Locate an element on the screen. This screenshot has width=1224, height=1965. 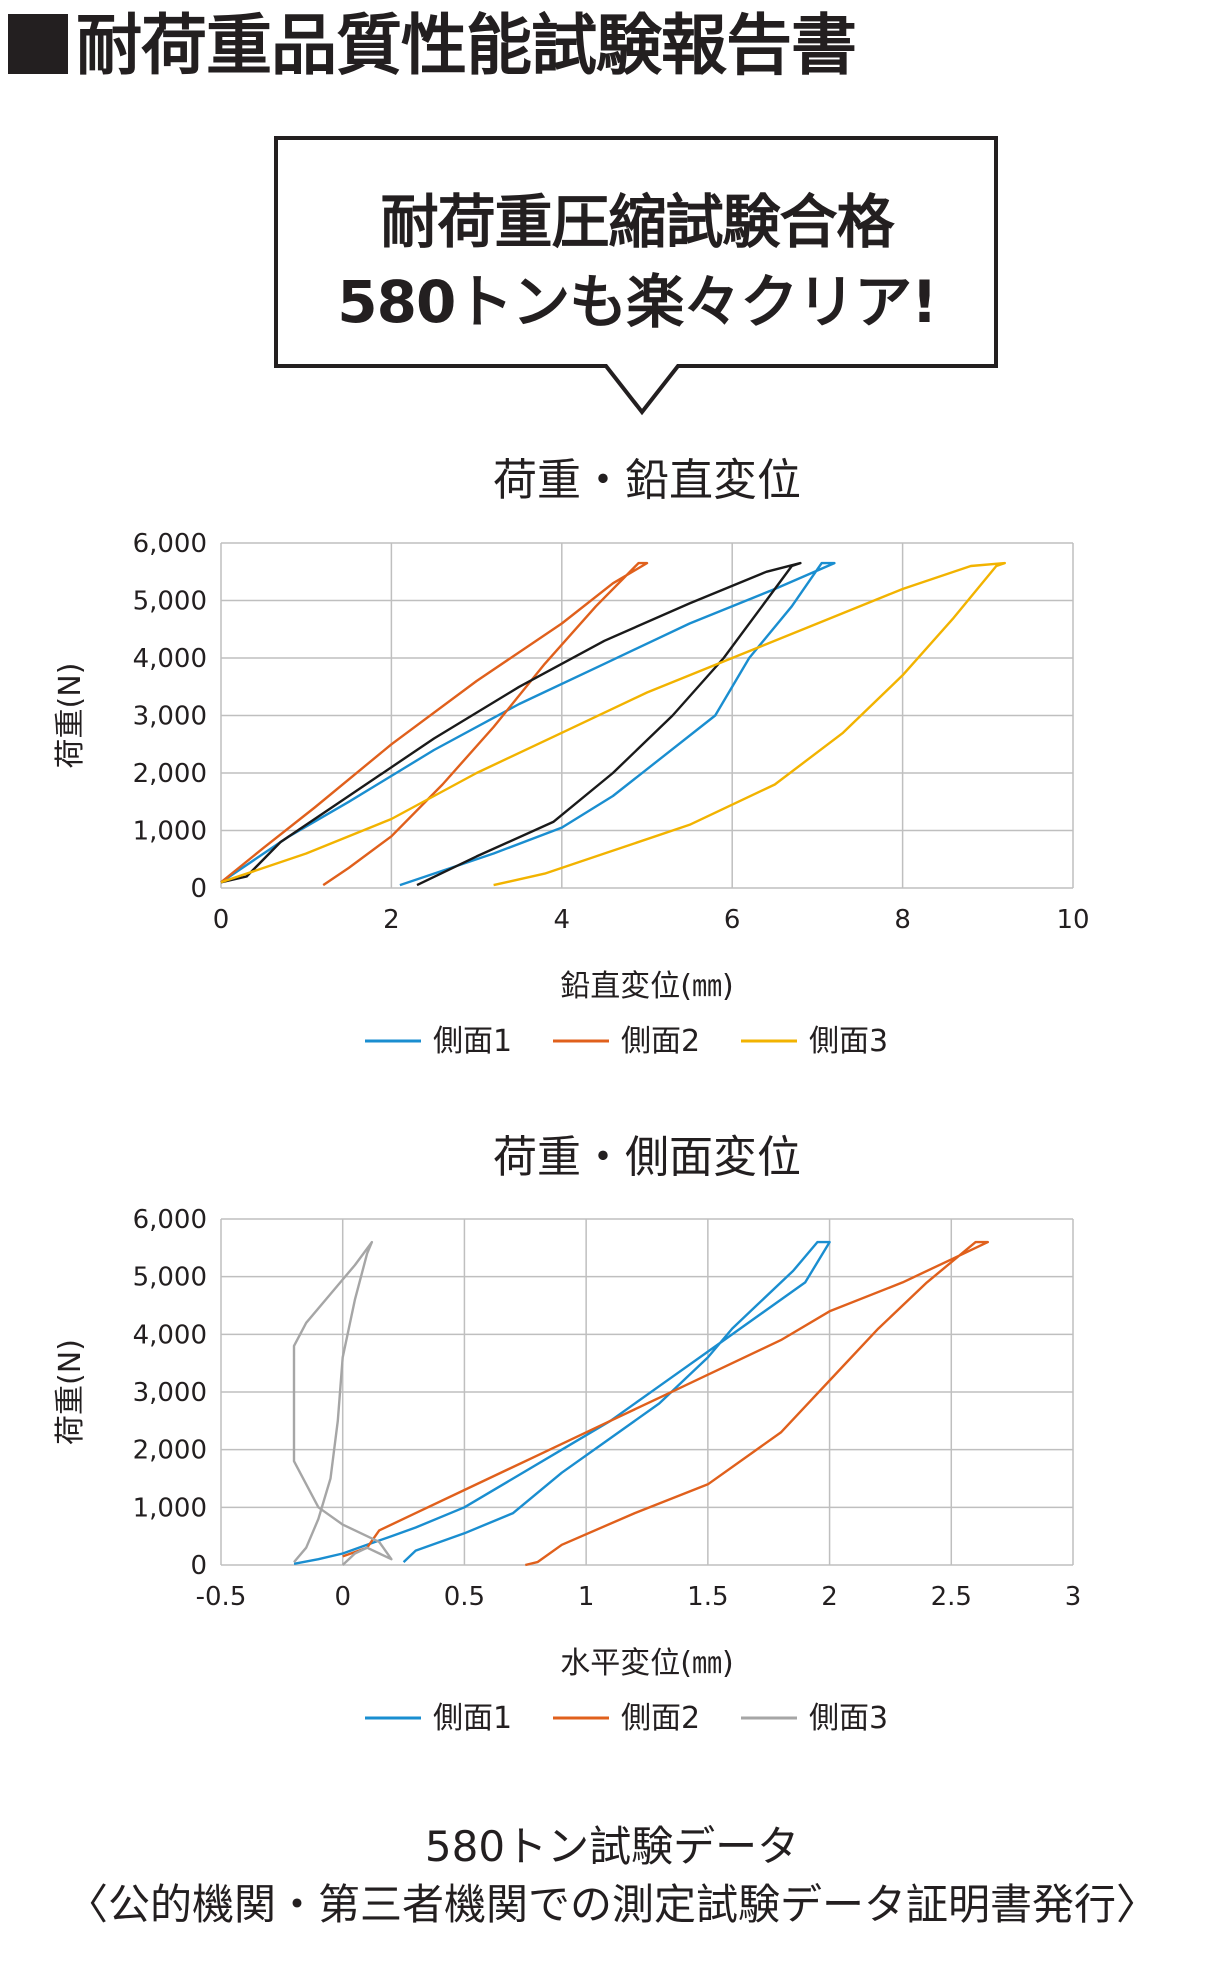
x-tick-label: 10 is located at coordinates (1072, 920).